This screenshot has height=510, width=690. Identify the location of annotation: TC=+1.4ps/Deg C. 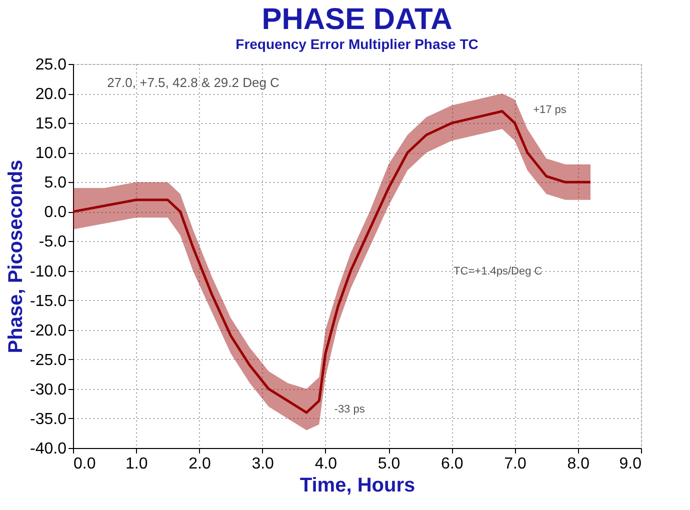
(498, 271).